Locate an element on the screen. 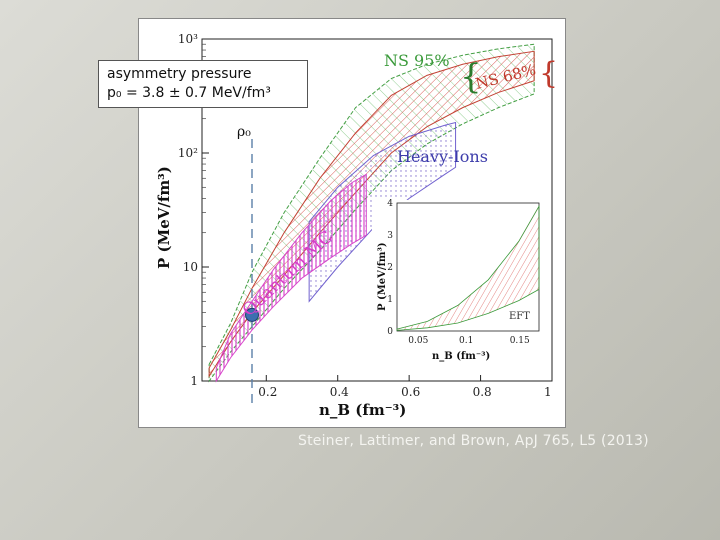  x-axis-label: n_B (fm⁻³) is located at coordinates (362, 410).